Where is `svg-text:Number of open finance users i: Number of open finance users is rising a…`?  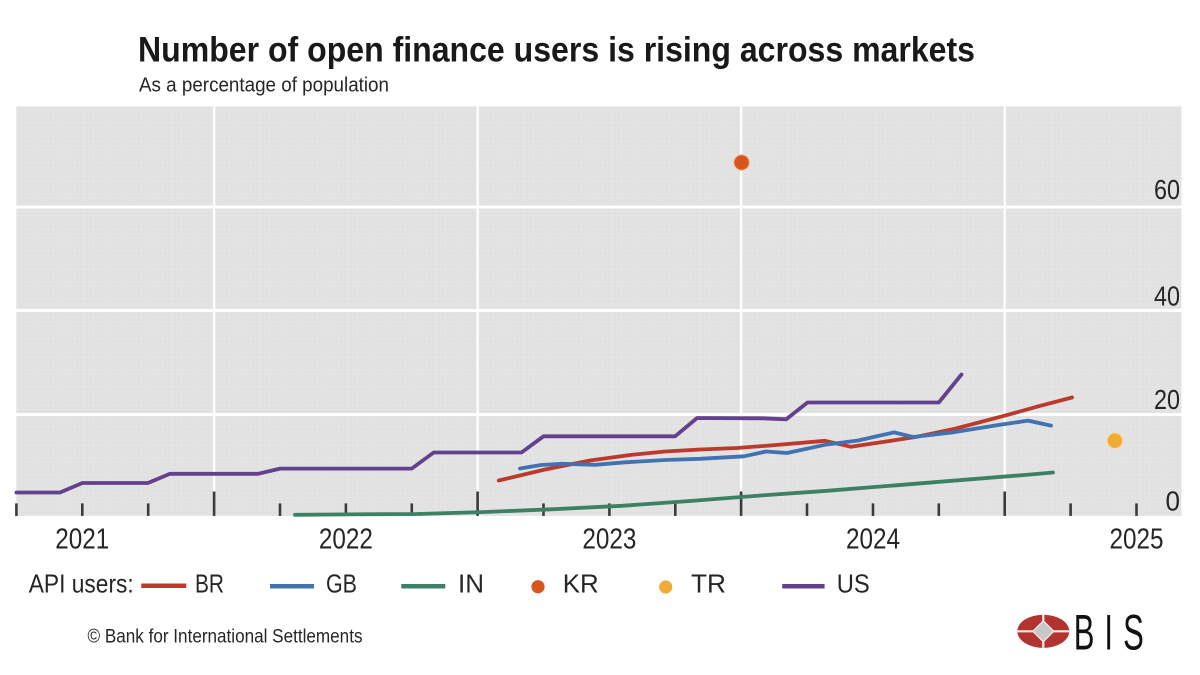 svg-text:Number of open finance users i: Number of open finance users is rising a… is located at coordinates (556, 50).